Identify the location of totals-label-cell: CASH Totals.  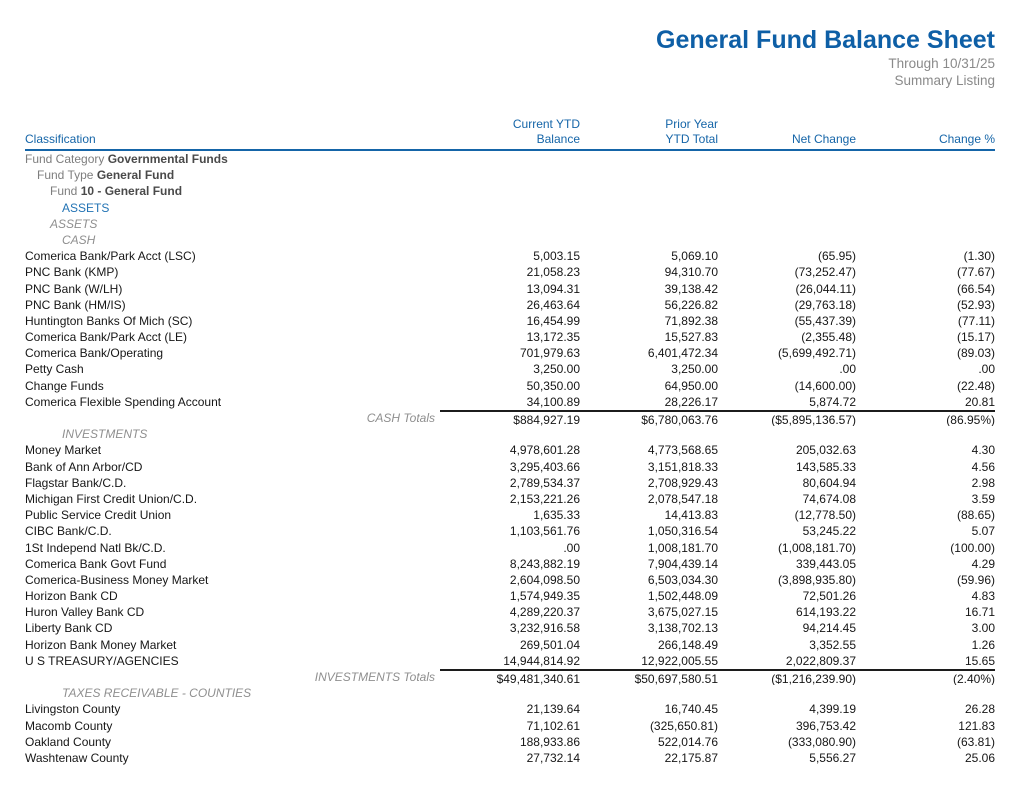
(400, 418).